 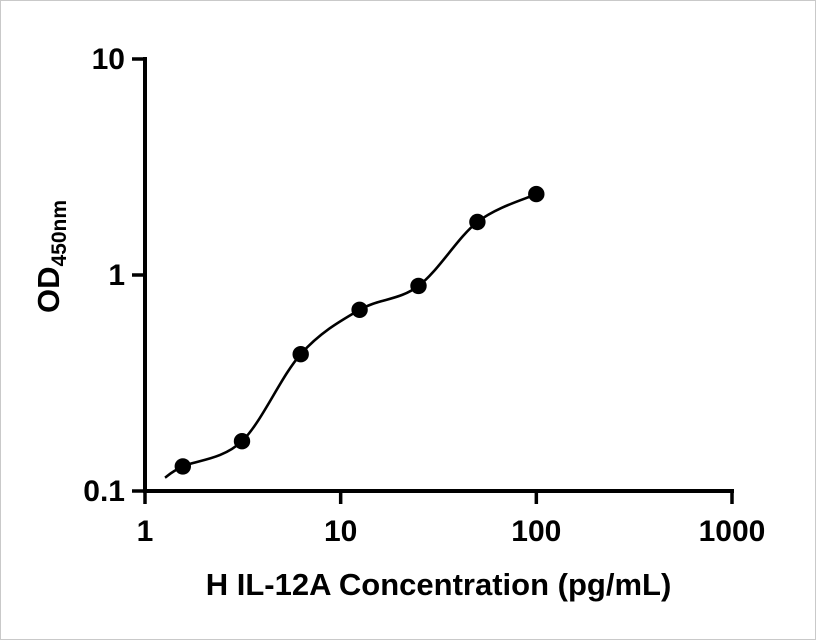 I want to click on y-tick-label: 1, so click(x=116, y=275).